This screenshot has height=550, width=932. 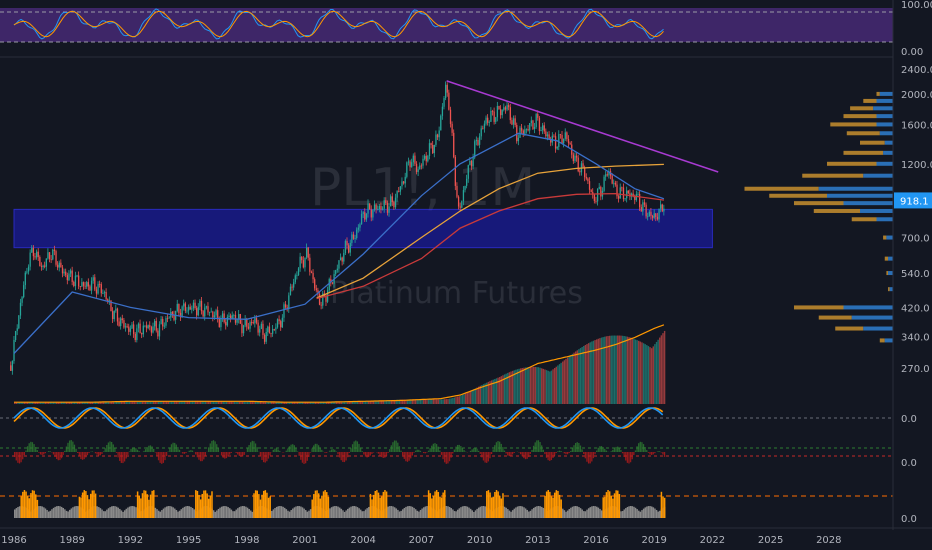 What do you see at coordinates (878, 93) in the screenshot?
I see `volume-profile-down-bar` at bounding box center [878, 93].